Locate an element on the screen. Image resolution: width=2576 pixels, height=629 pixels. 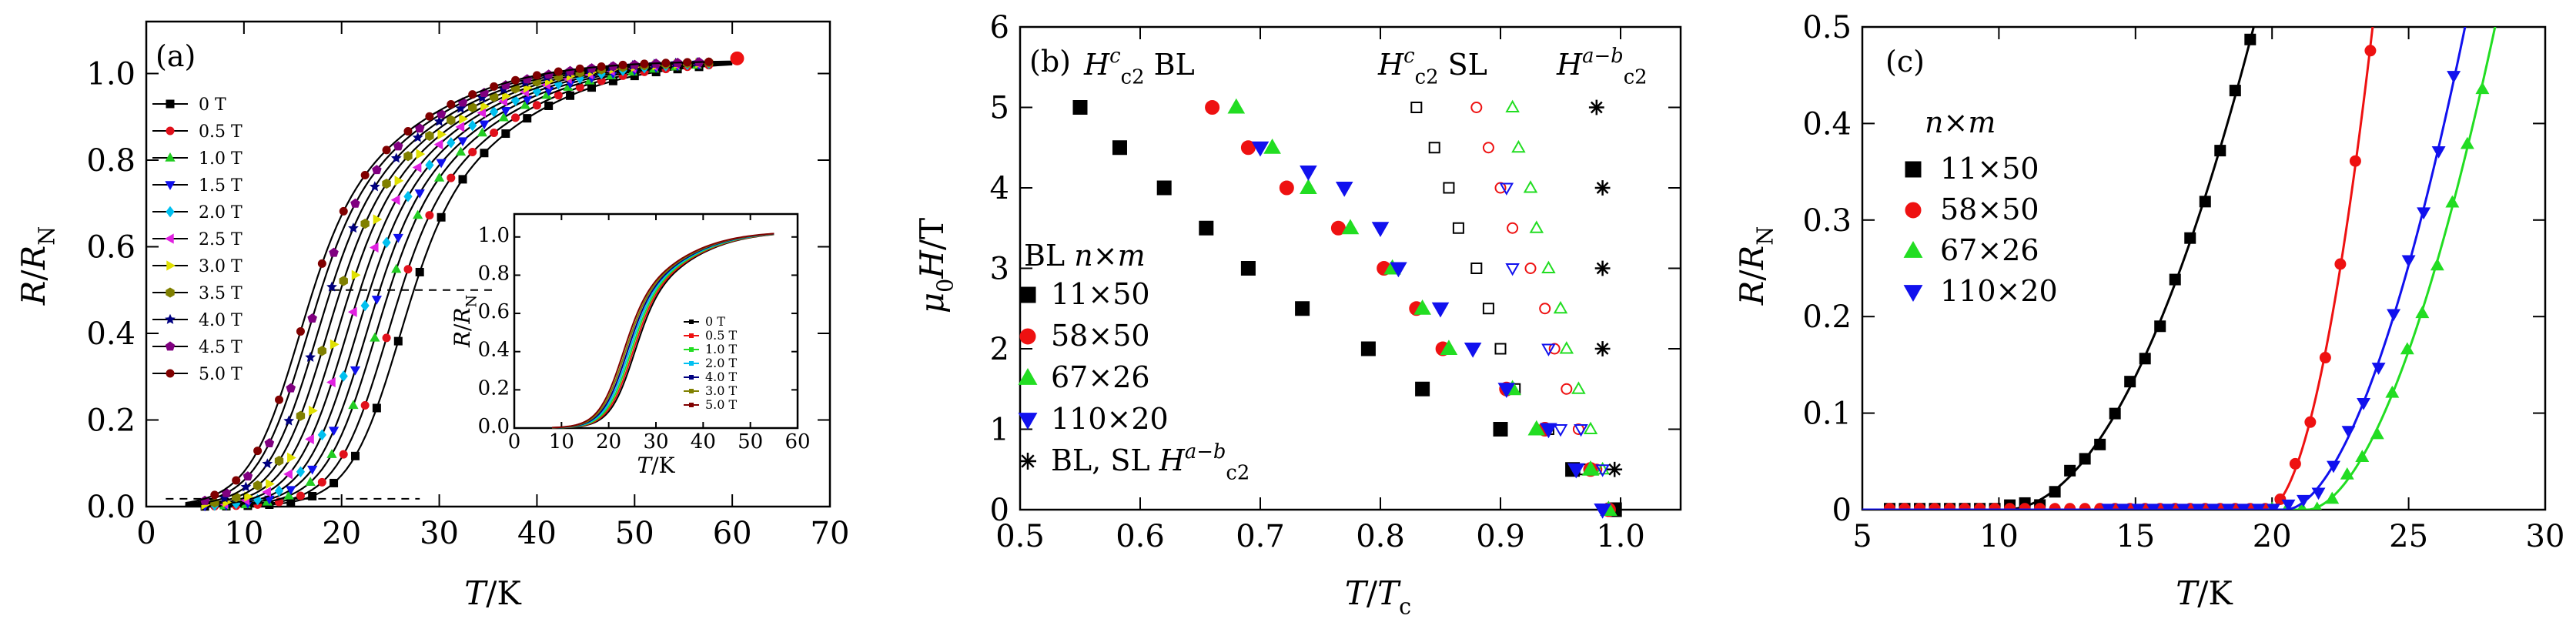
annotation-hc2-sl: Hcc2 SL is located at coordinates (1432, 67).